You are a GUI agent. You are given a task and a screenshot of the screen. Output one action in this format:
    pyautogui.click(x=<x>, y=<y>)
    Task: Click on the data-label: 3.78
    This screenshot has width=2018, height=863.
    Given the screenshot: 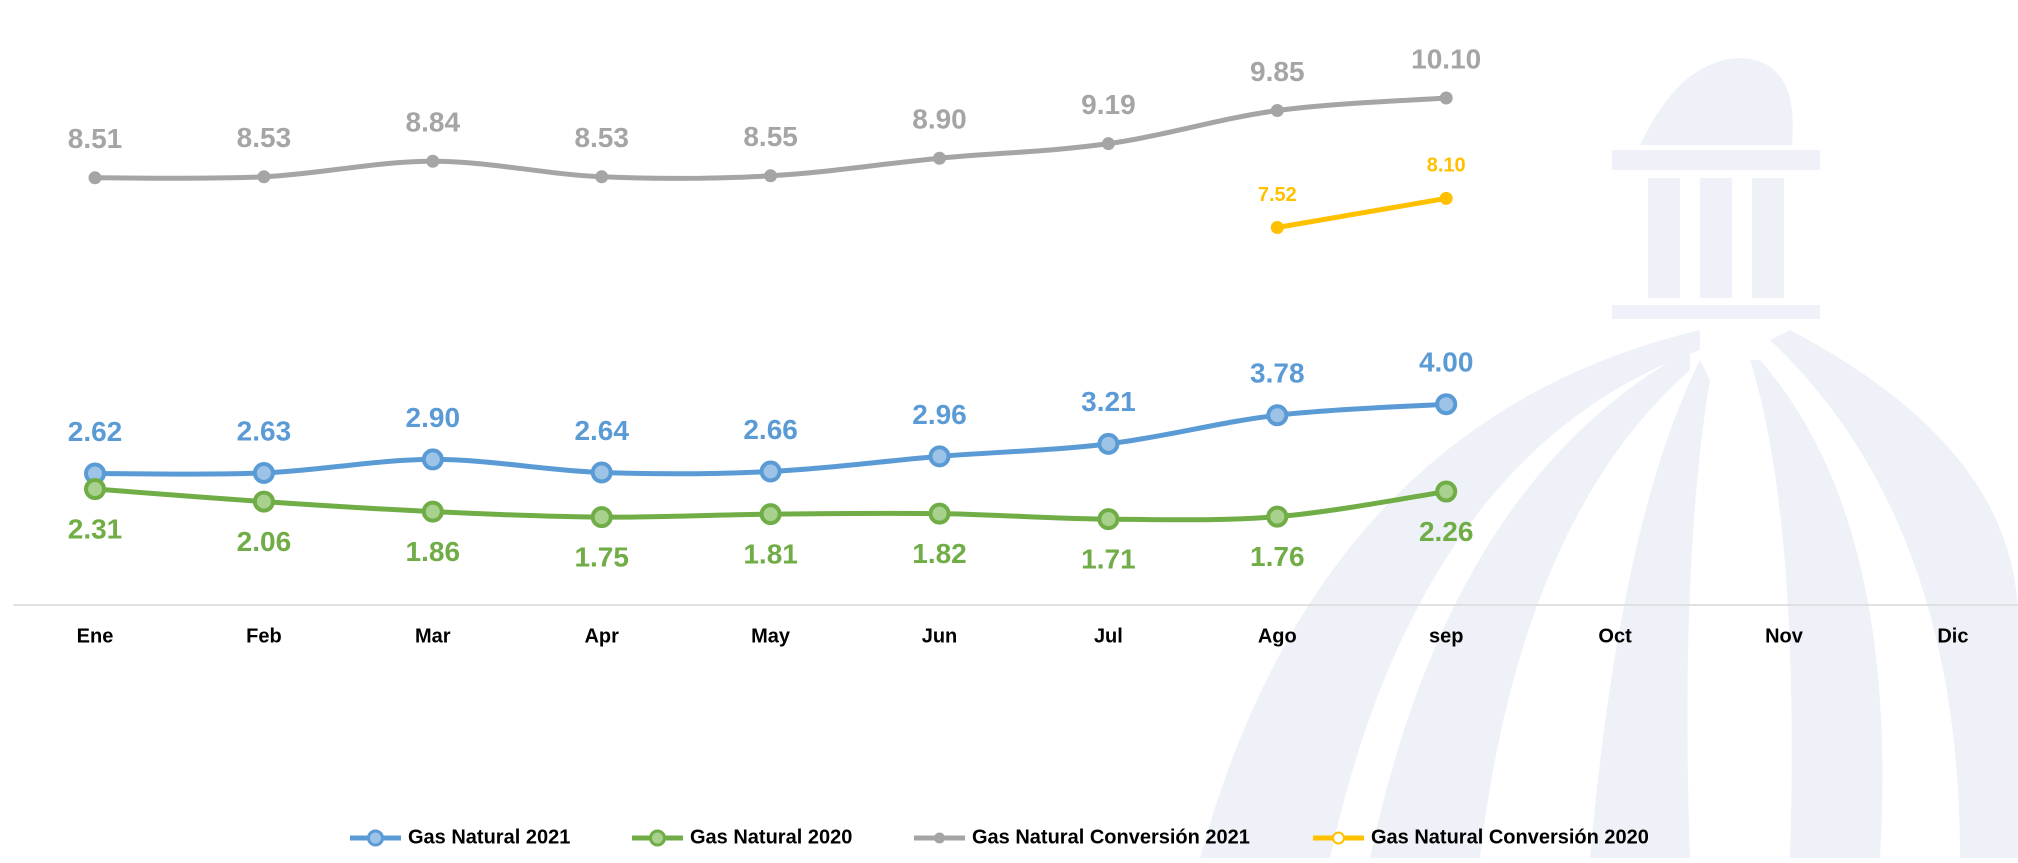 What is the action you would take?
    pyautogui.click(x=1277, y=373)
    